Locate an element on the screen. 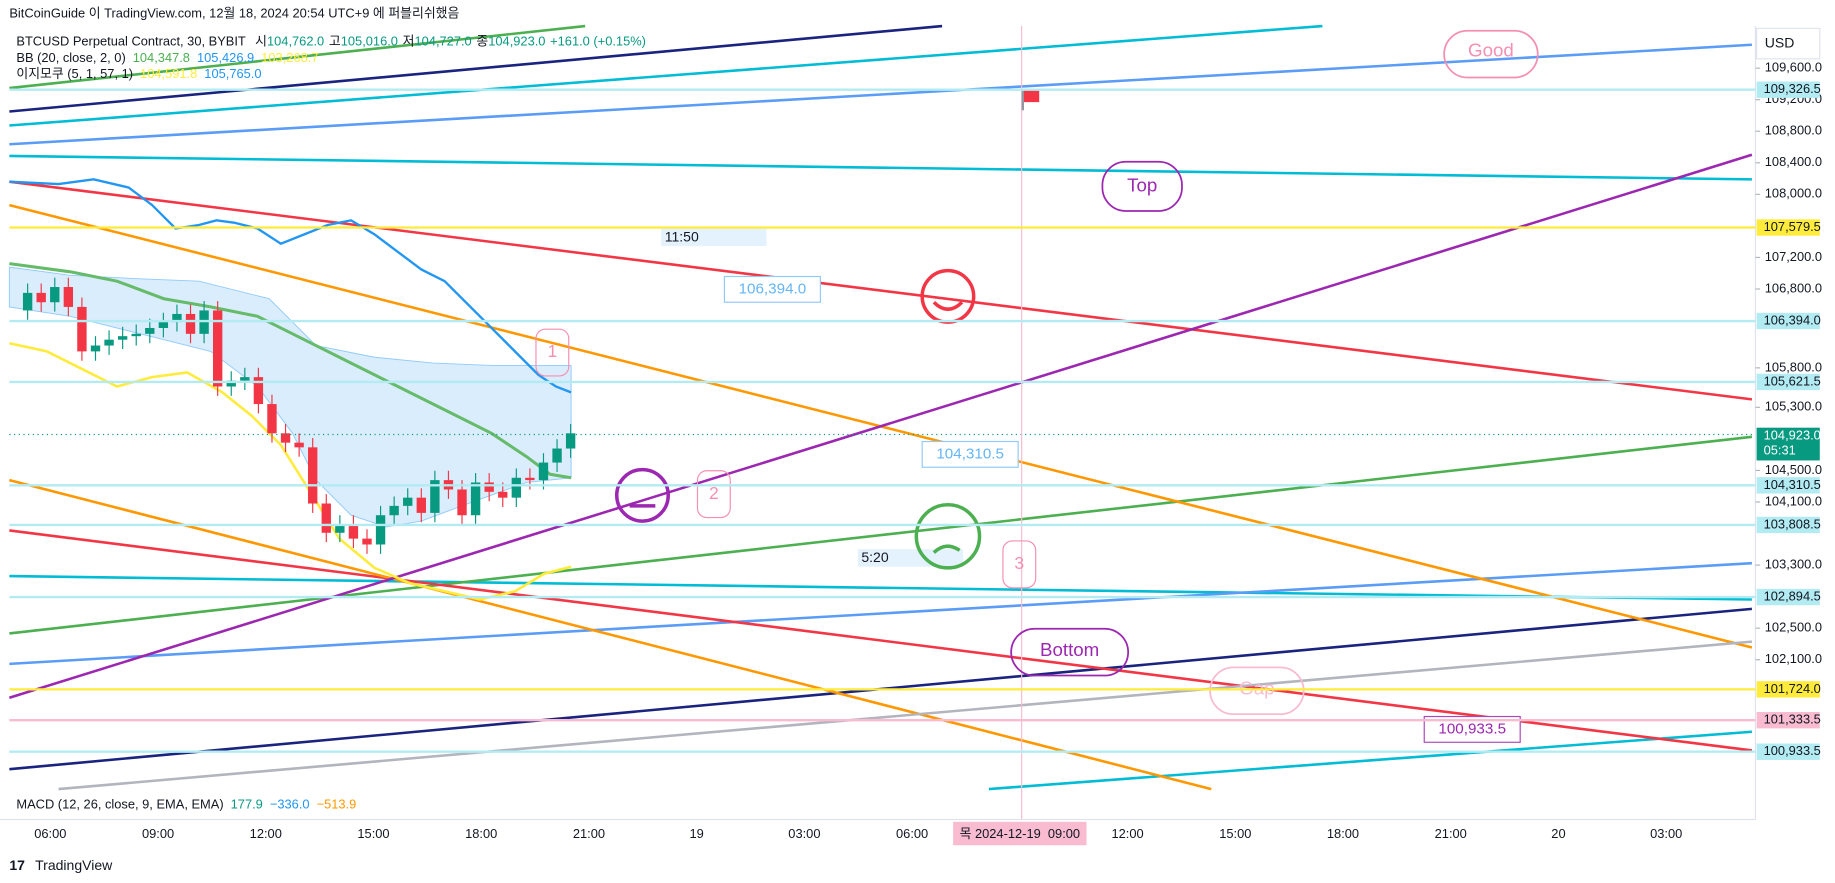 The image size is (1835, 883). legend-ichimoku: 이지모쿠 (5, 1, 57, 1) 104,591.8 105,765.0 is located at coordinates (138, 74).